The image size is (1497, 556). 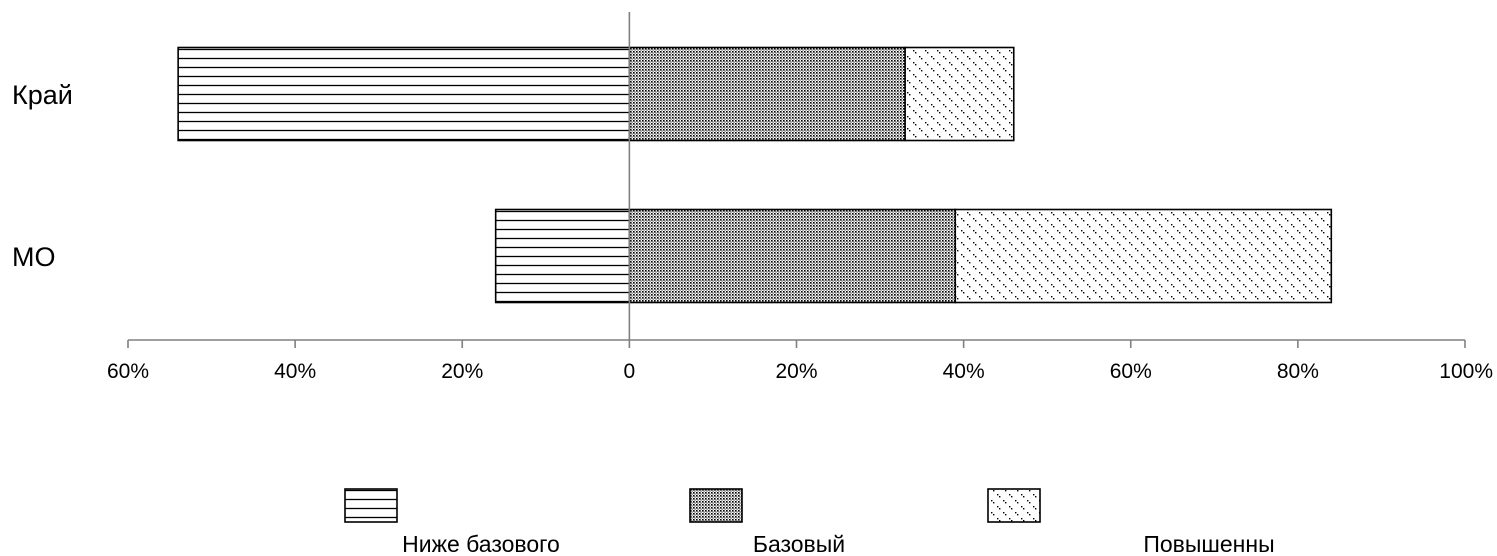 I want to click on legend-label-2: Базовый, so click(x=799, y=543).